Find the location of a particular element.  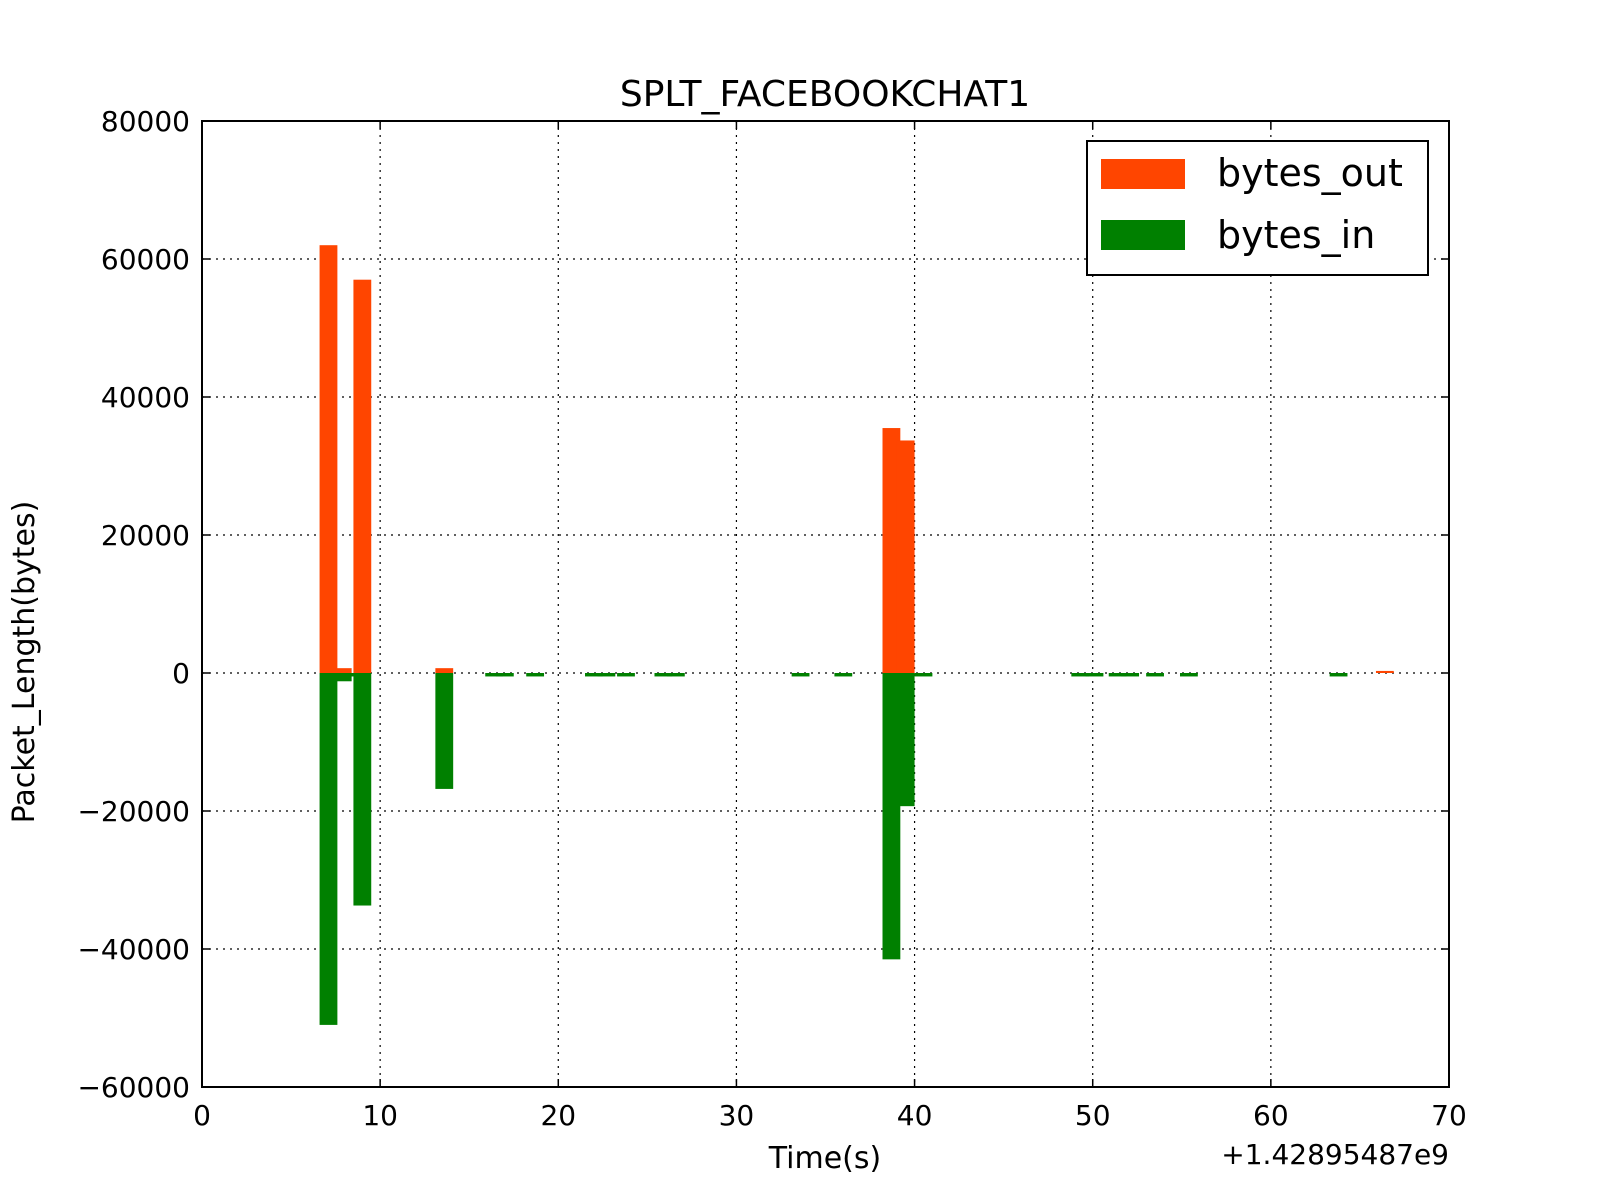

y-tick-label: 40000 is located at coordinates (145, 397).